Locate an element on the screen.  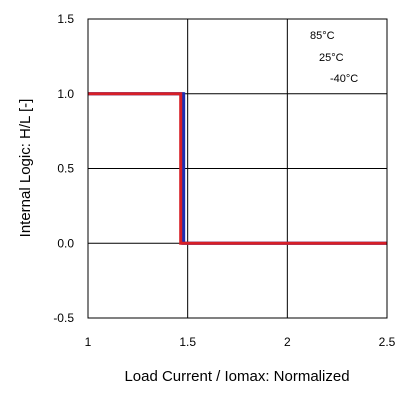
legend-item-minus40c: -40°C is located at coordinates (344, 79).